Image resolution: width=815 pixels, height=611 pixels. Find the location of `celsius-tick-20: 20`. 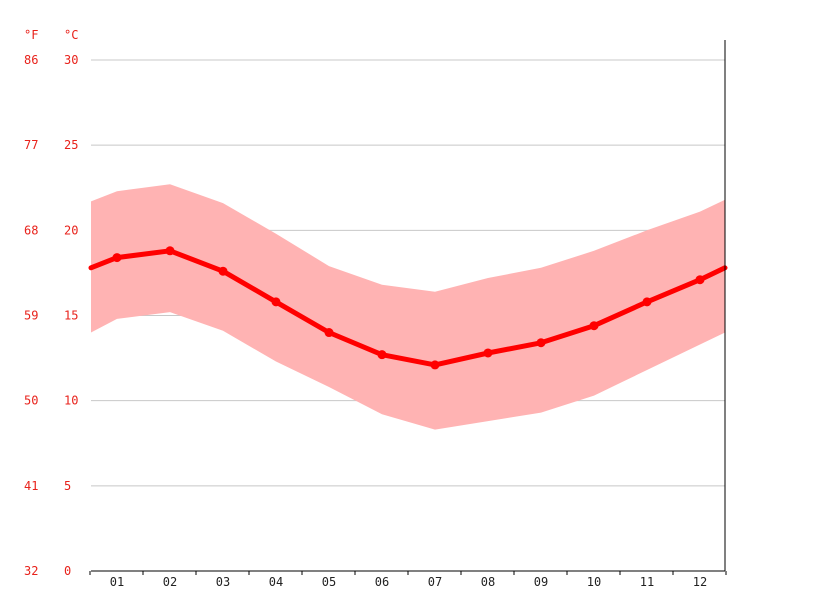

celsius-tick-20: 20 is located at coordinates (71, 230).